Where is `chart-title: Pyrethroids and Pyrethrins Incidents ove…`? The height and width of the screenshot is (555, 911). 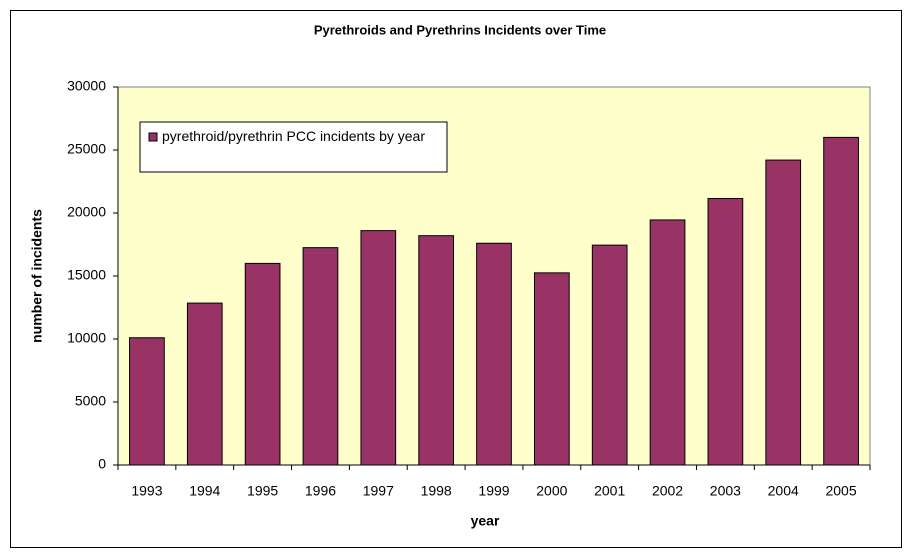
chart-title: Pyrethroids and Pyrethrins Incidents ove… is located at coordinates (460, 29).